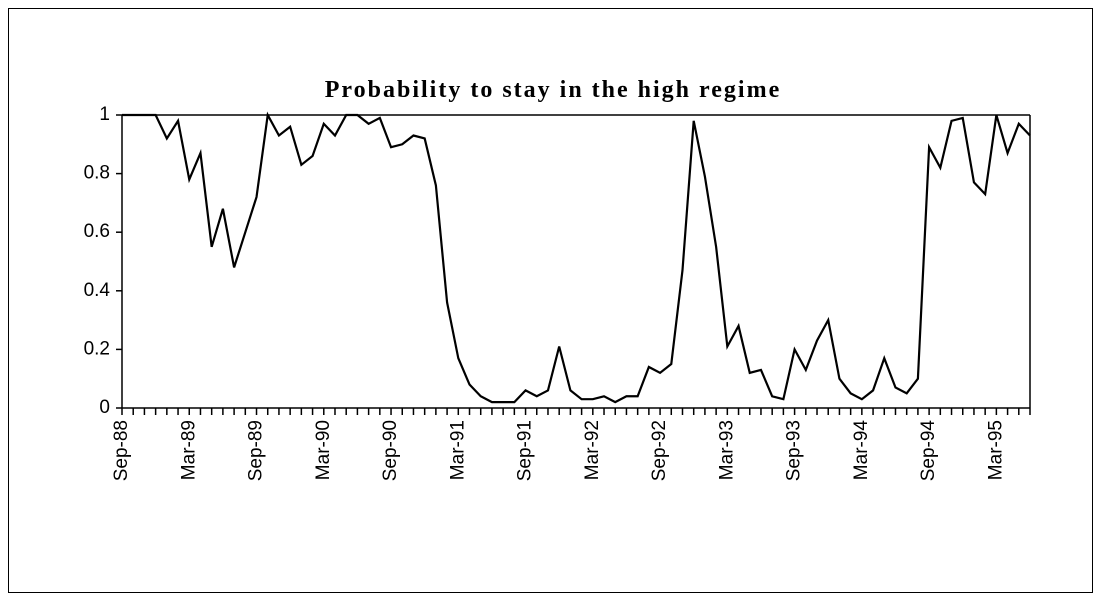 This screenshot has width=1094, height=594. Describe the element at coordinates (390, 450) in the screenshot. I see `x-tick-label: Sep-90` at that location.